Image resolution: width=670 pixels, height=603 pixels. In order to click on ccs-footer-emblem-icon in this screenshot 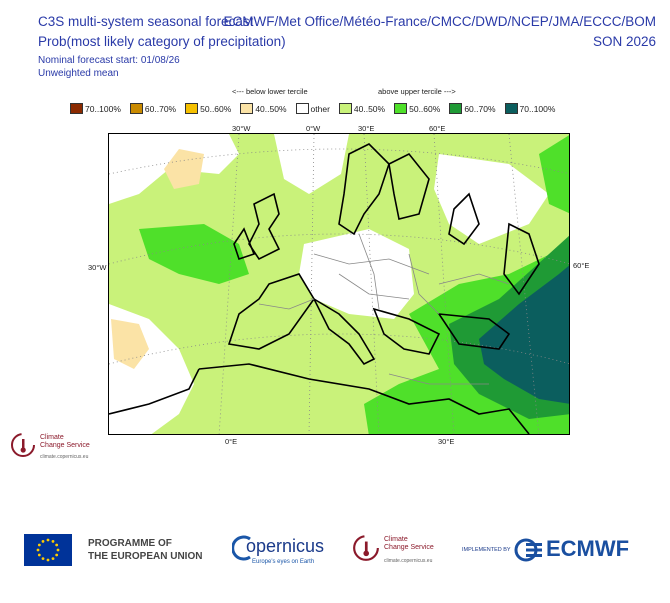, I will do `click(366, 548)`.